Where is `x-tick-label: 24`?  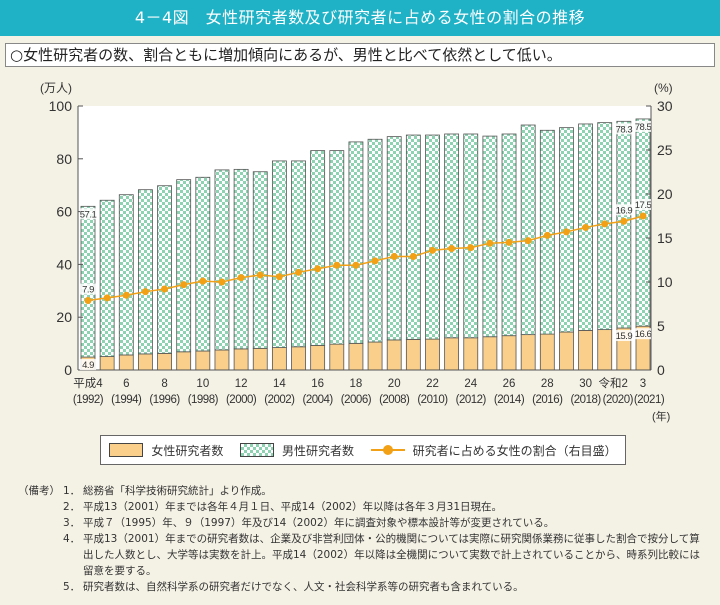 x-tick-label: 24 is located at coordinates (470, 384).